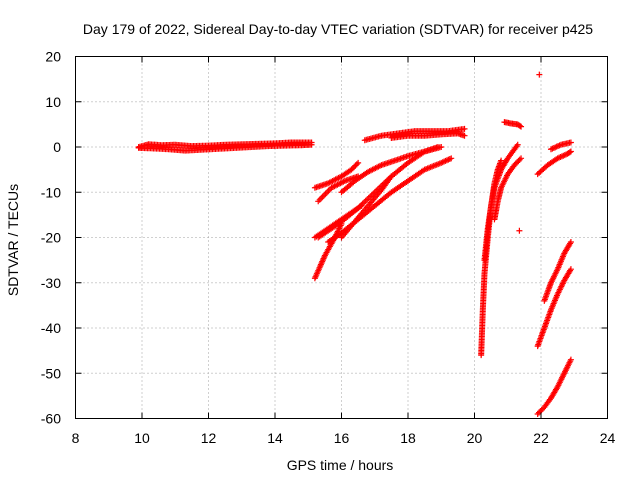 This screenshot has height=480, width=640. I want to click on y-tick-label: -20, so click(51, 238).